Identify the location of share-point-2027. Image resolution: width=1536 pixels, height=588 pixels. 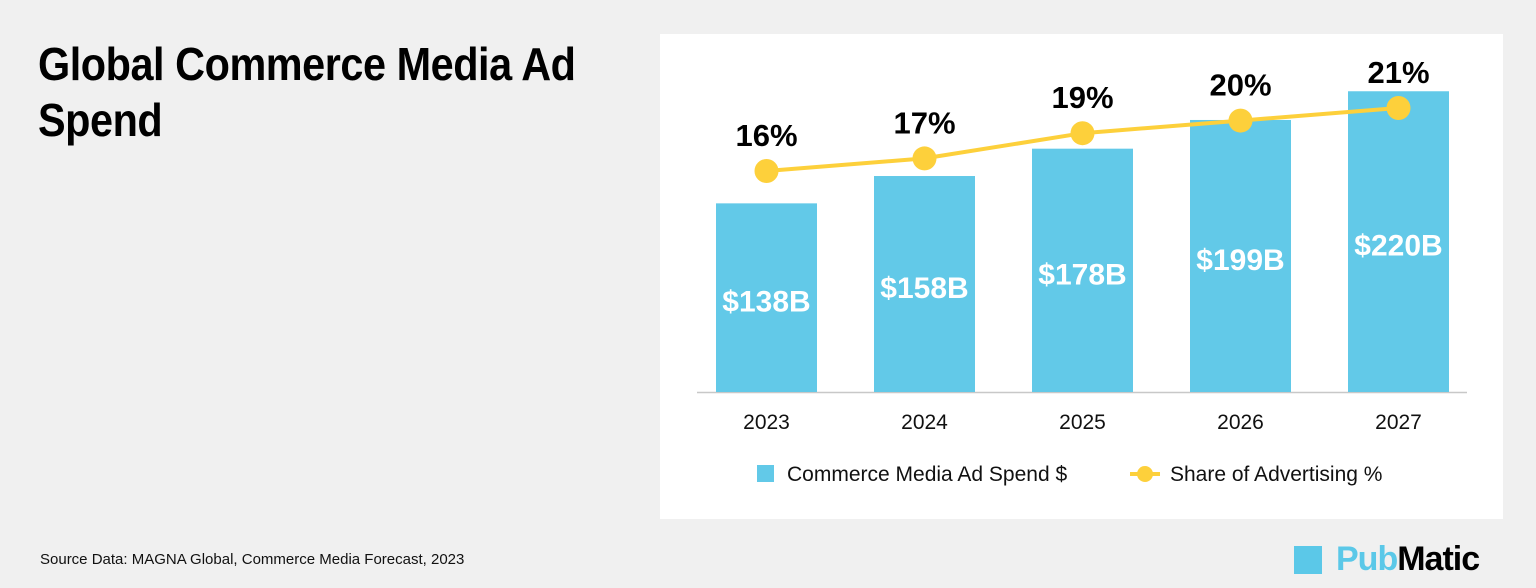
(1398, 108).